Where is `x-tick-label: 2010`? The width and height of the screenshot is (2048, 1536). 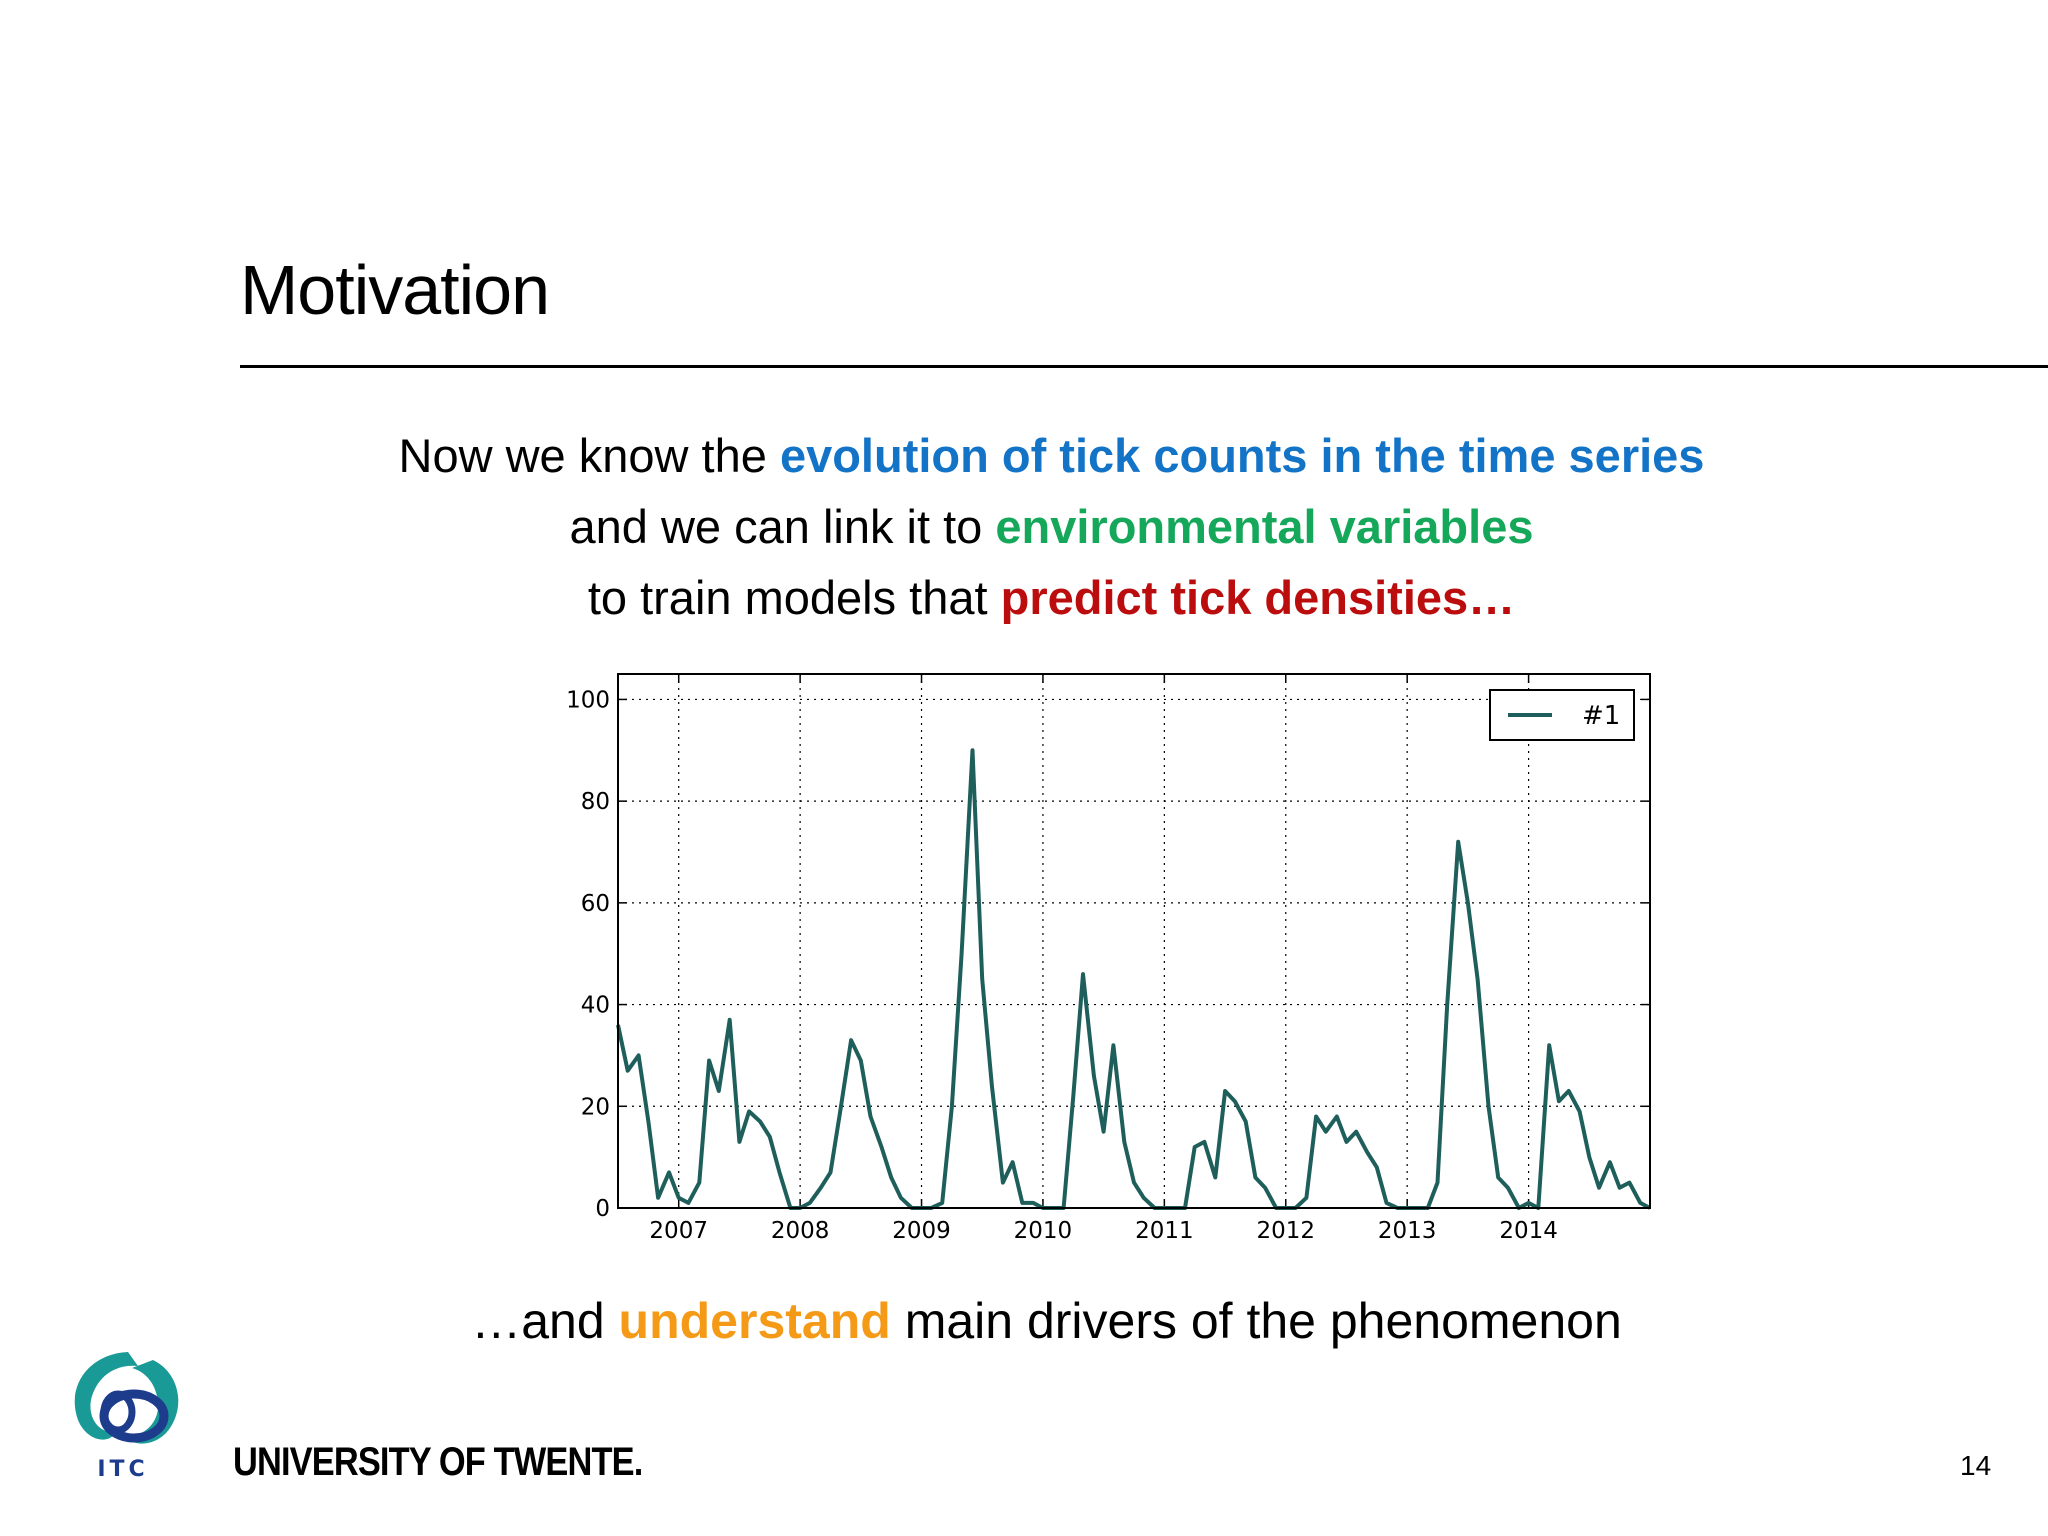
x-tick-label: 2010 is located at coordinates (1043, 1231).